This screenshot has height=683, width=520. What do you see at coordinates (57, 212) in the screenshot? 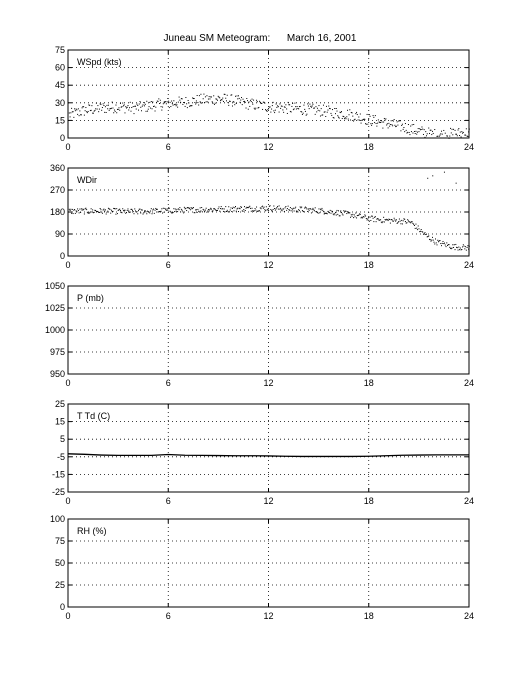
I see `y-tick-label: 180` at bounding box center [57, 212].